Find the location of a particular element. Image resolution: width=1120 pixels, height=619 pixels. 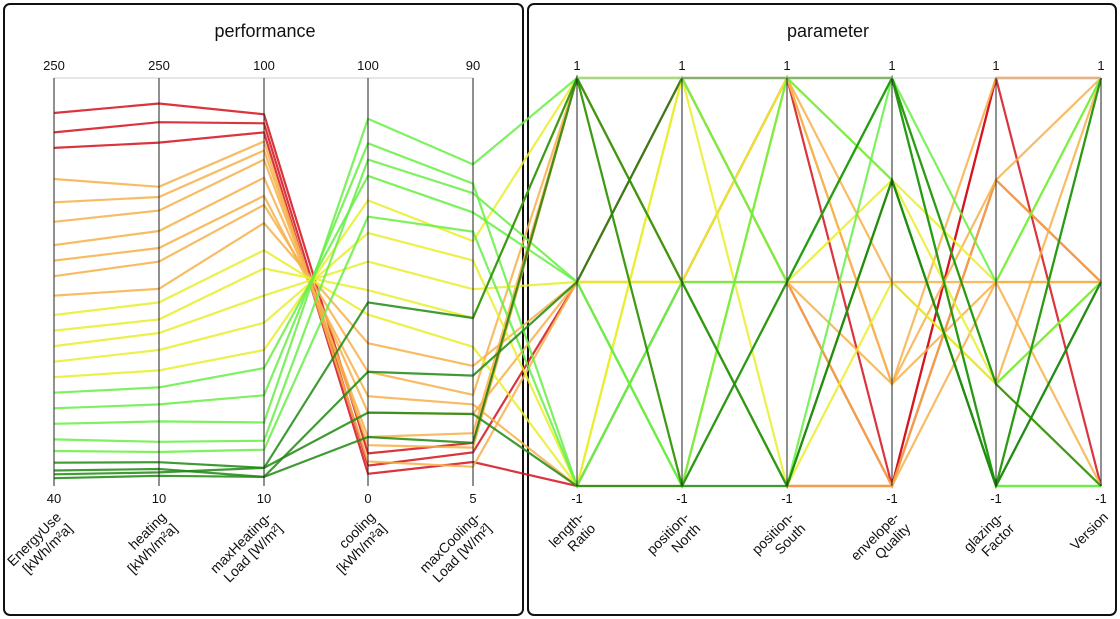

axis-label-group-0: EnergyUse[kWh/m²a] is located at coordinates (40, 543).